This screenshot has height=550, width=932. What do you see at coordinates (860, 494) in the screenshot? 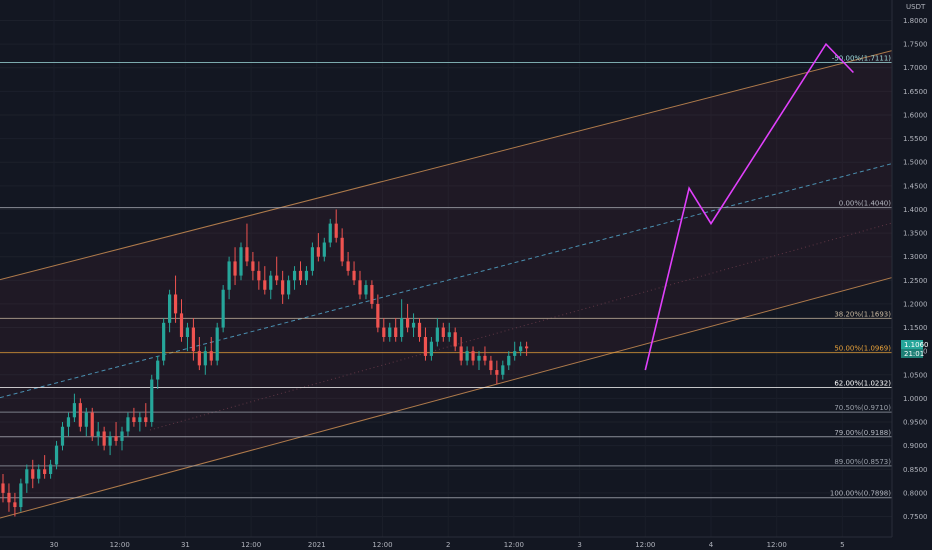
I see `fib-level-label: 100.00%(0.7898)` at bounding box center [860, 494].